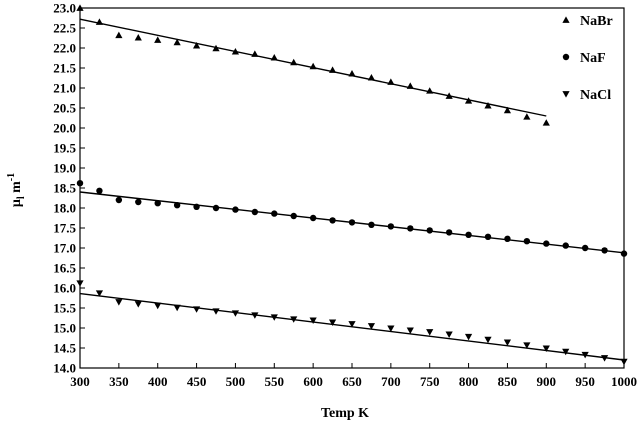  What do you see at coordinates (64, 68) in the screenshot?
I see `y-tick-label: 21.5` at bounding box center [64, 68].